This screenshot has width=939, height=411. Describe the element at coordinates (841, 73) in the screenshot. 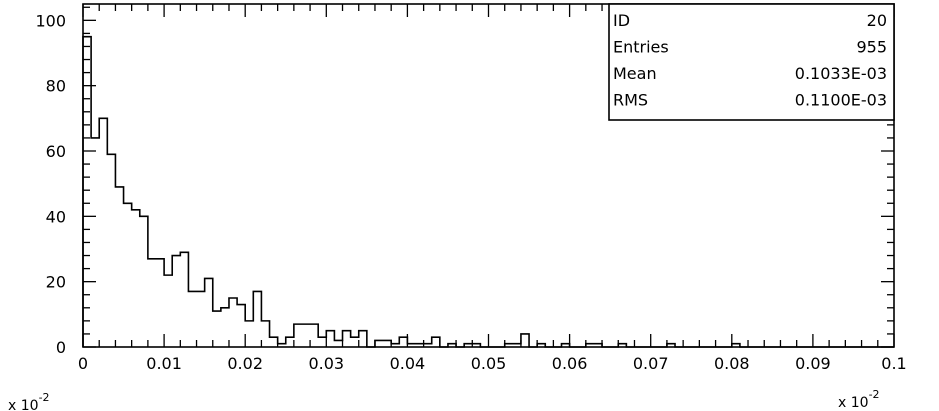

I see `stats-value: 0.1033E-03` at that location.